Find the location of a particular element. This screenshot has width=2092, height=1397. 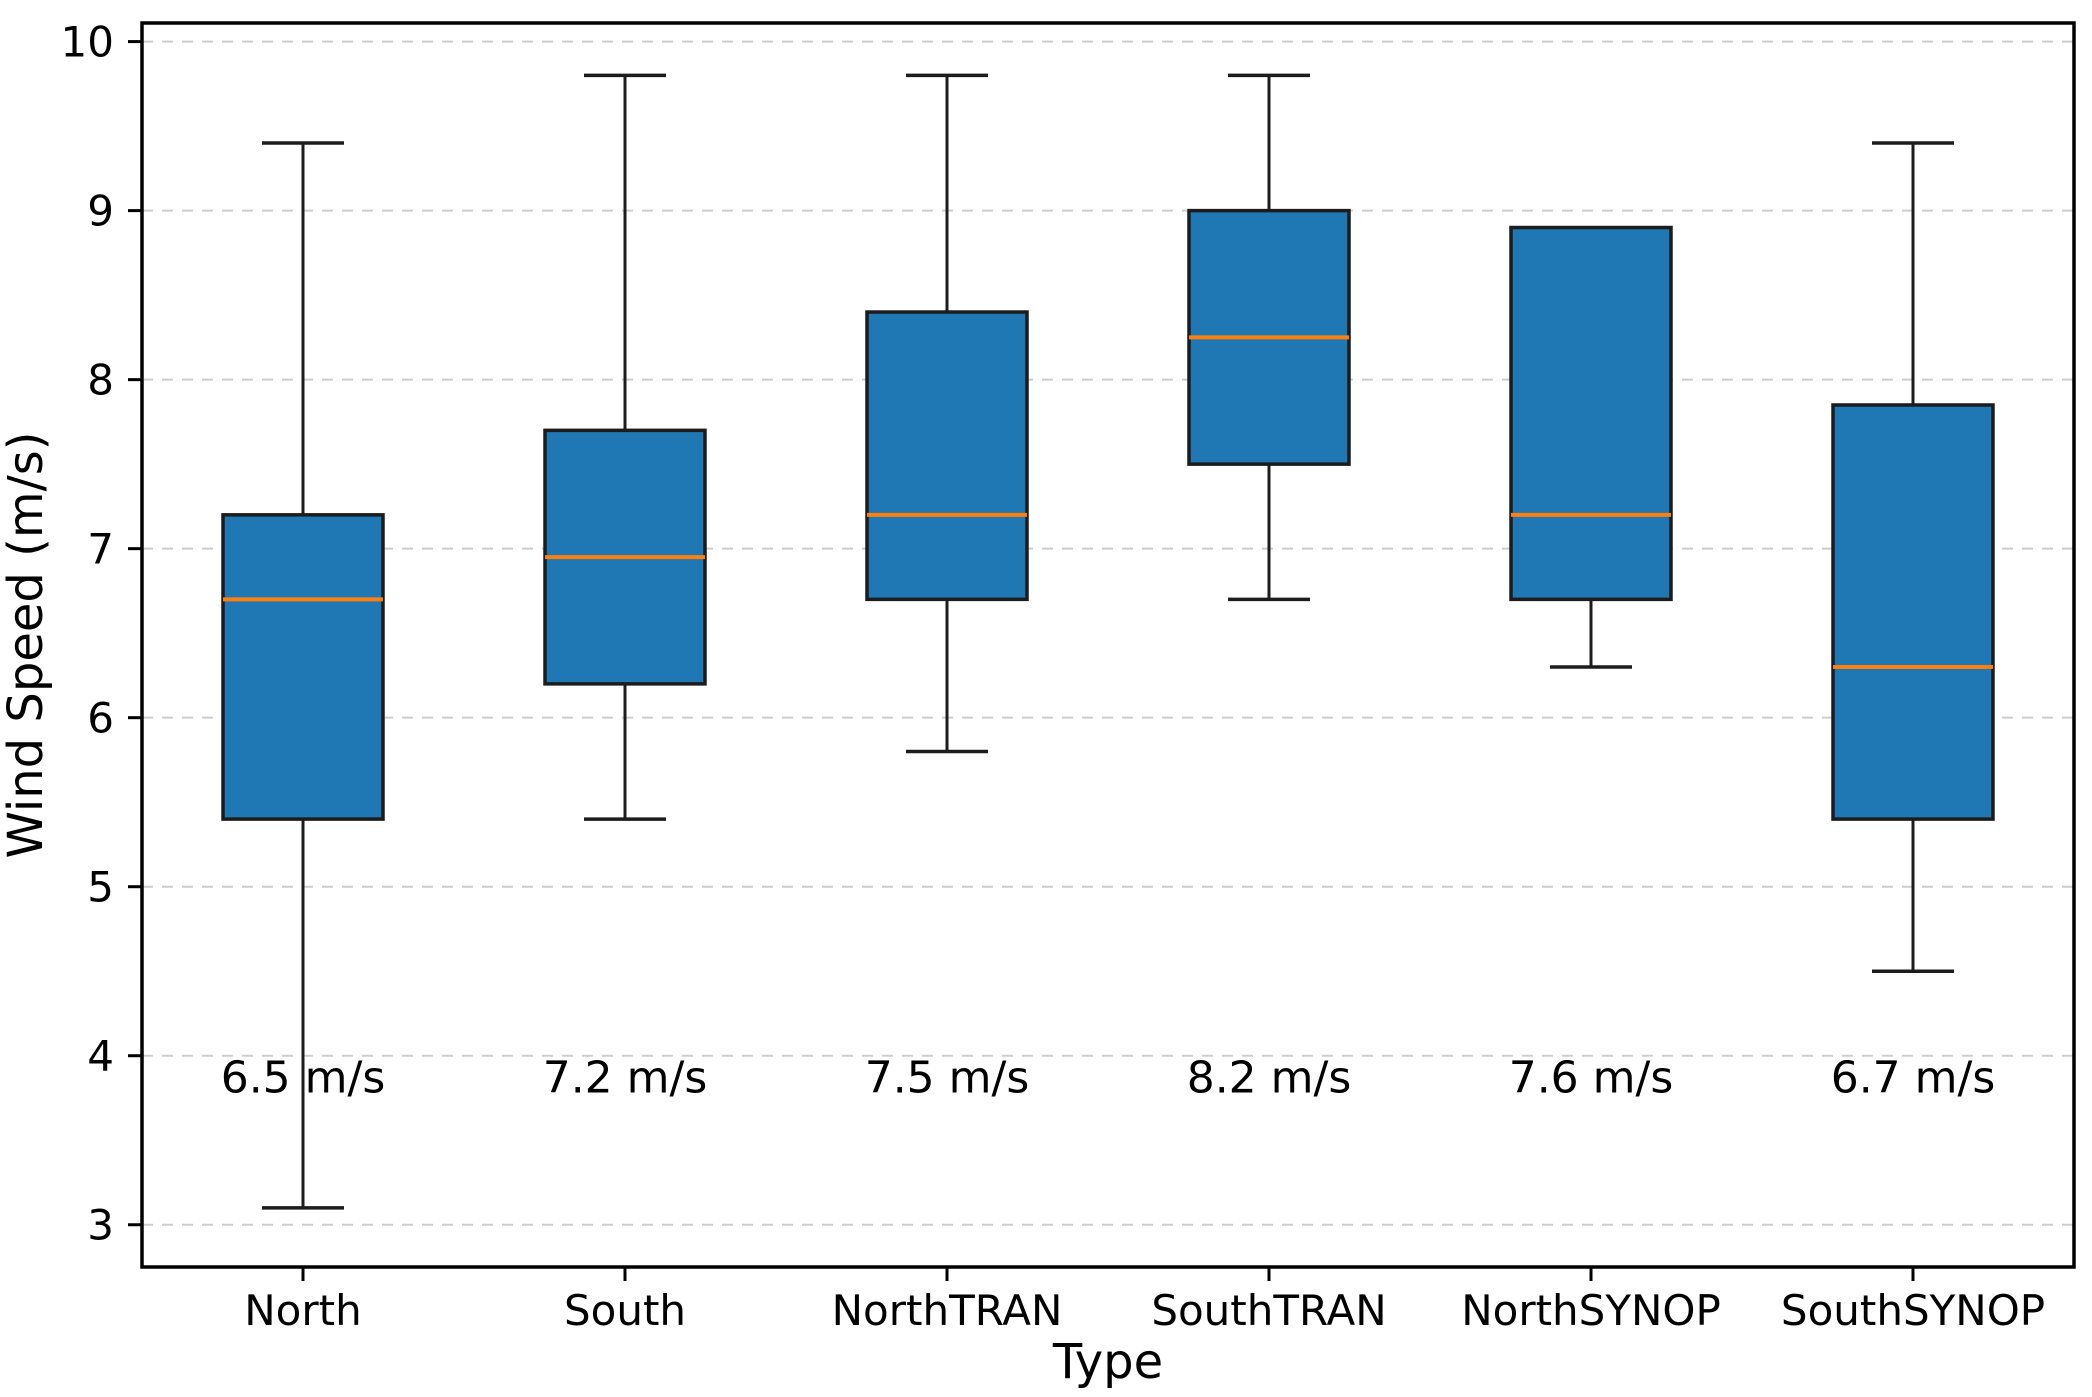

y-axis-label: Wind Speed (m/s) is located at coordinates (27, 644).